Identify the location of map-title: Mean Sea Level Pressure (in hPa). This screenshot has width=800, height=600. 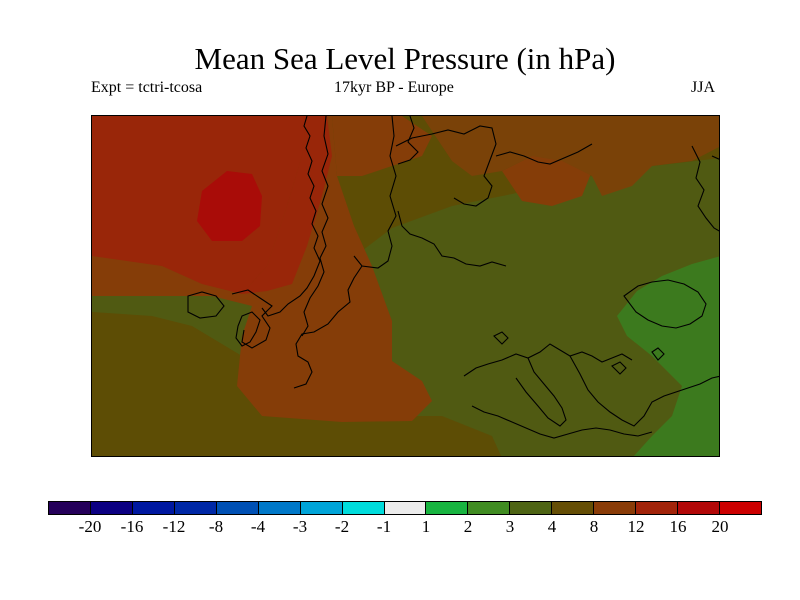
(405, 58).